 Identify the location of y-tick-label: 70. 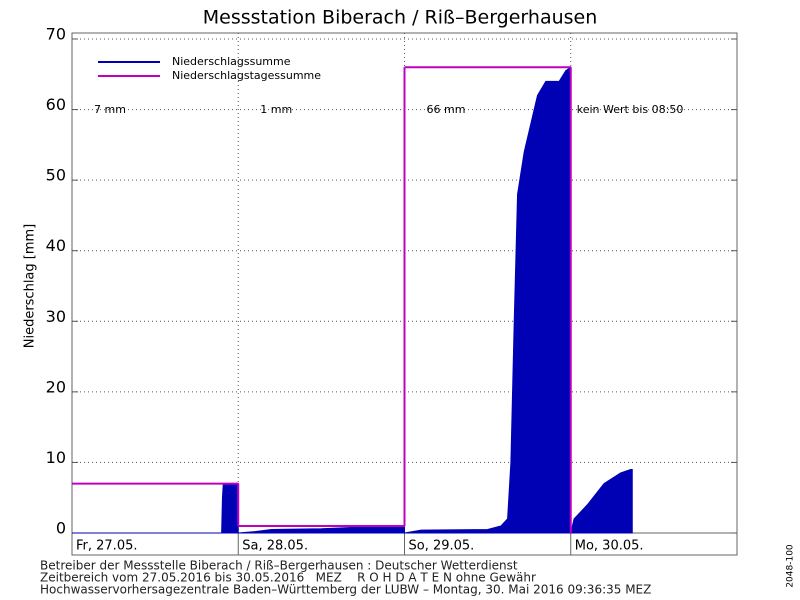
(56, 34).